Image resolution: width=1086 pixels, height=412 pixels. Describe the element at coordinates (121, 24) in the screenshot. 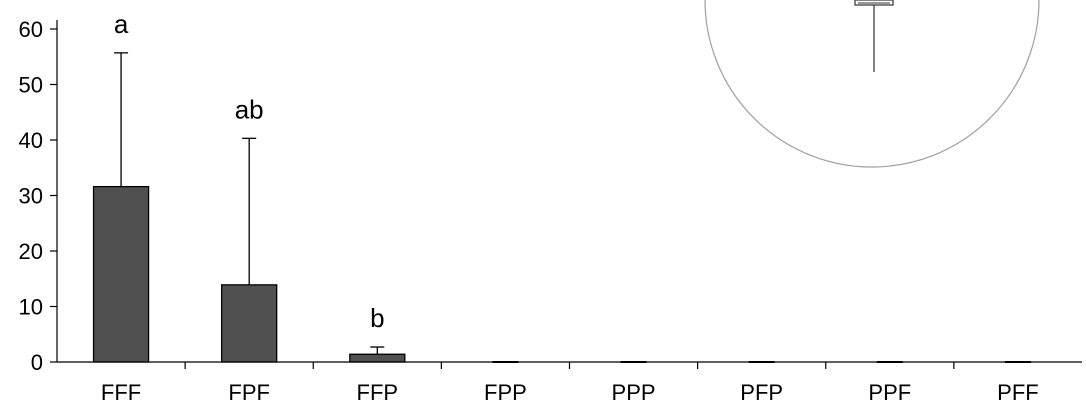

I see `significance-letter: a` at that location.